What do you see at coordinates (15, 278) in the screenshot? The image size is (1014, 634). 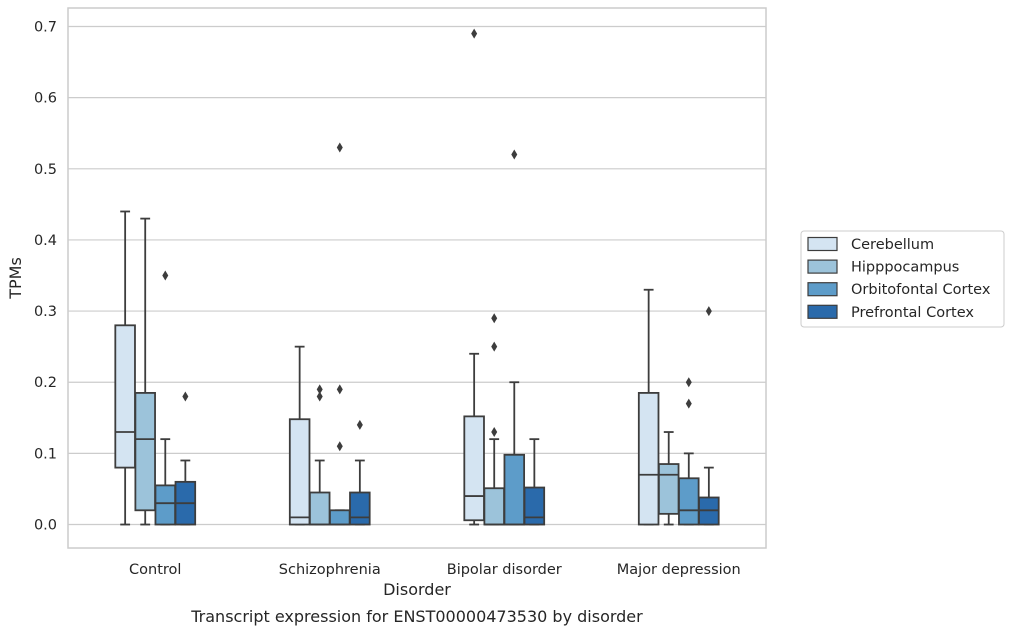 I see `y-axis-label: TPMs` at bounding box center [15, 278].